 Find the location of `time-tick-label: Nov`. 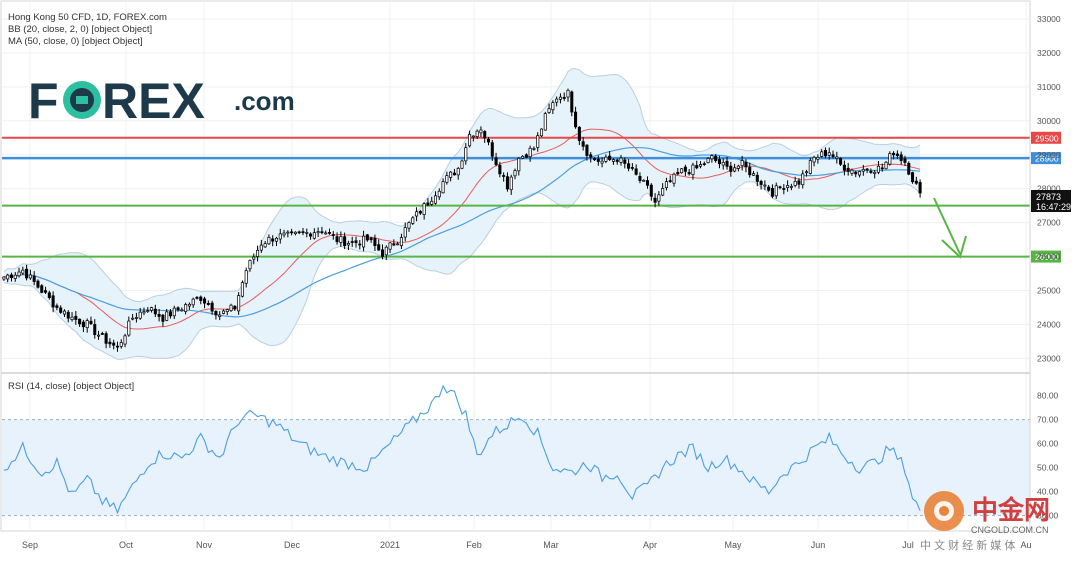

time-tick-label: Nov is located at coordinates (204, 545).